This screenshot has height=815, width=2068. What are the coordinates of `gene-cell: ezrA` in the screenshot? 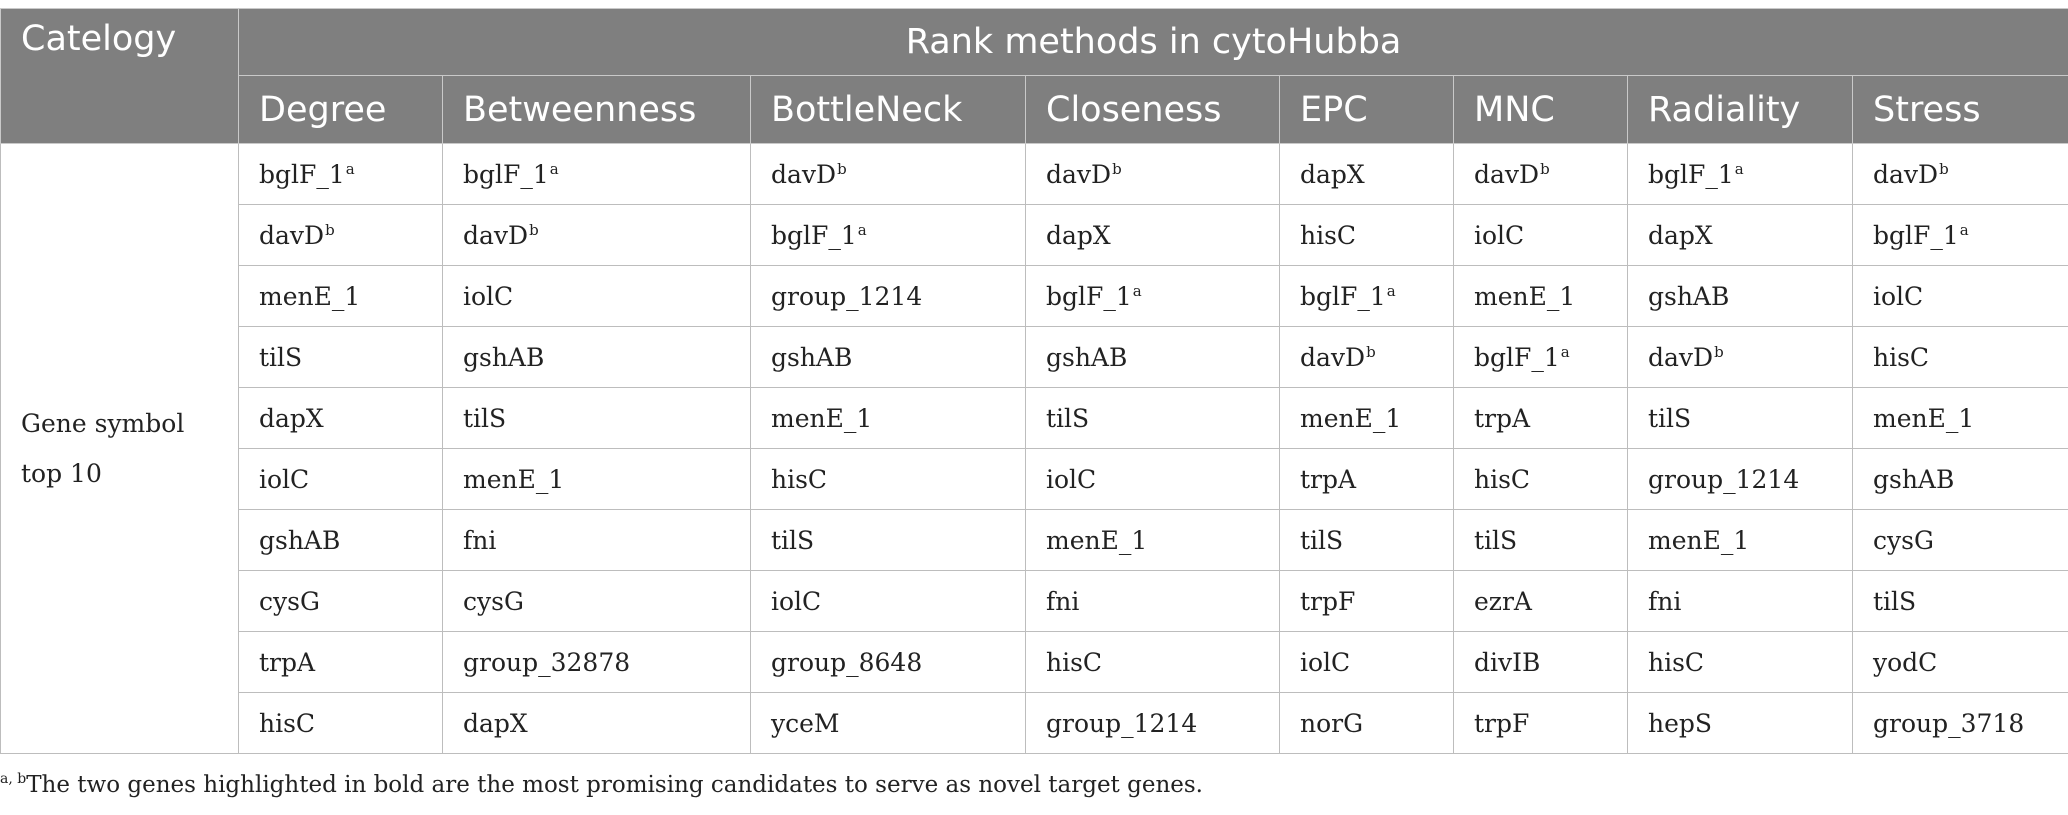 It's located at (1540, 601).